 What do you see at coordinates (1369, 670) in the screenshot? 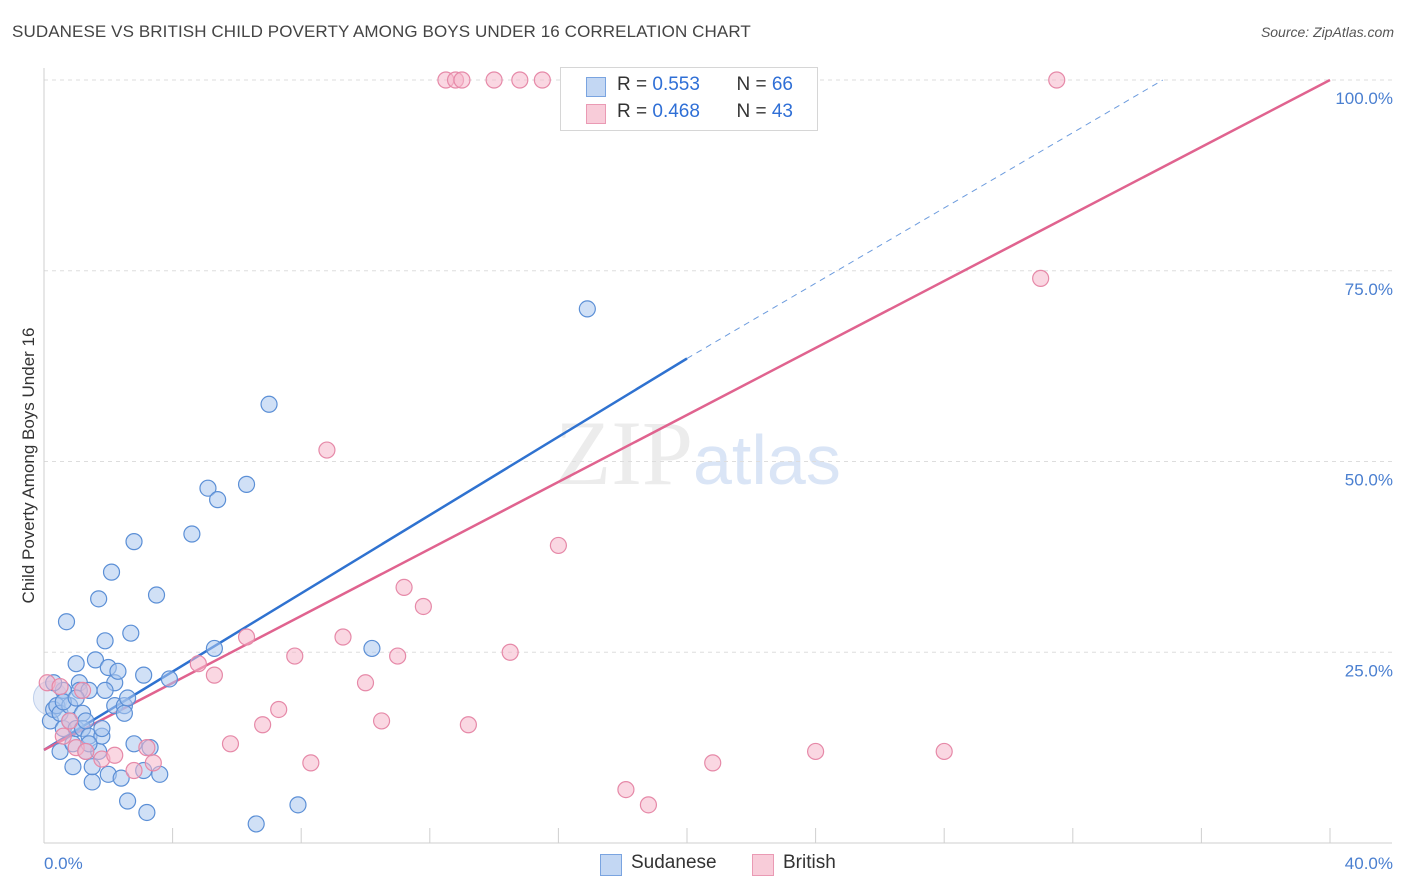
I see `y-tick-label: 25.0%` at bounding box center [1369, 670].